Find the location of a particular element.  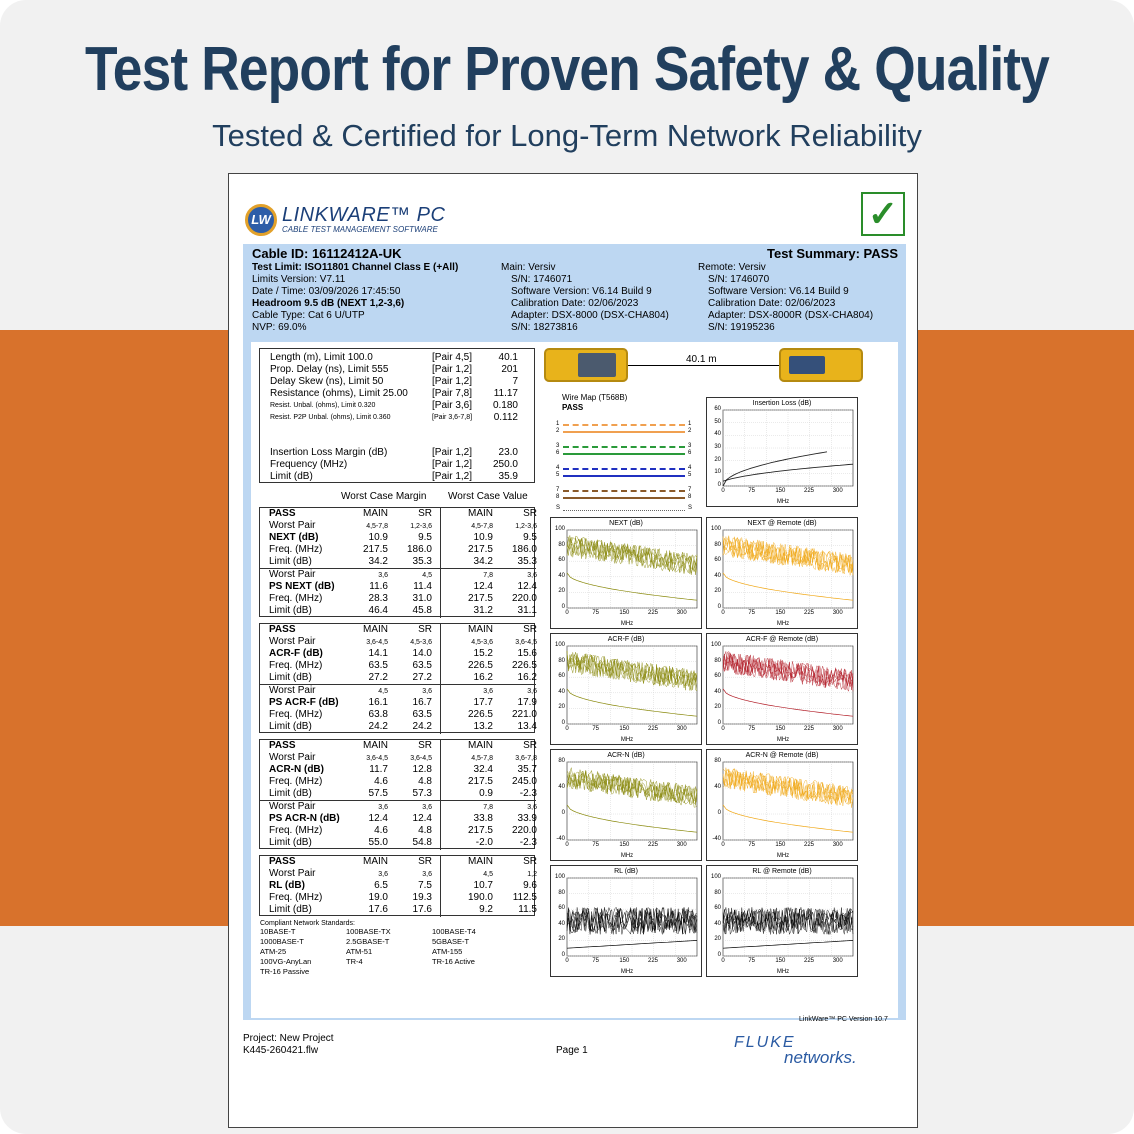

y-tick: 40 is located at coordinates (717, 575).